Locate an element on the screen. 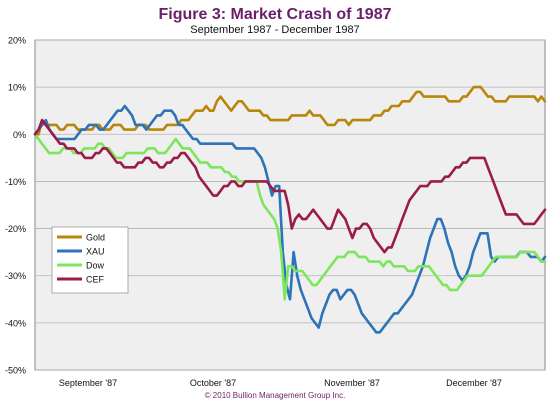 This screenshot has width=550, height=405. legend-label-dow: Dow is located at coordinates (95, 266).